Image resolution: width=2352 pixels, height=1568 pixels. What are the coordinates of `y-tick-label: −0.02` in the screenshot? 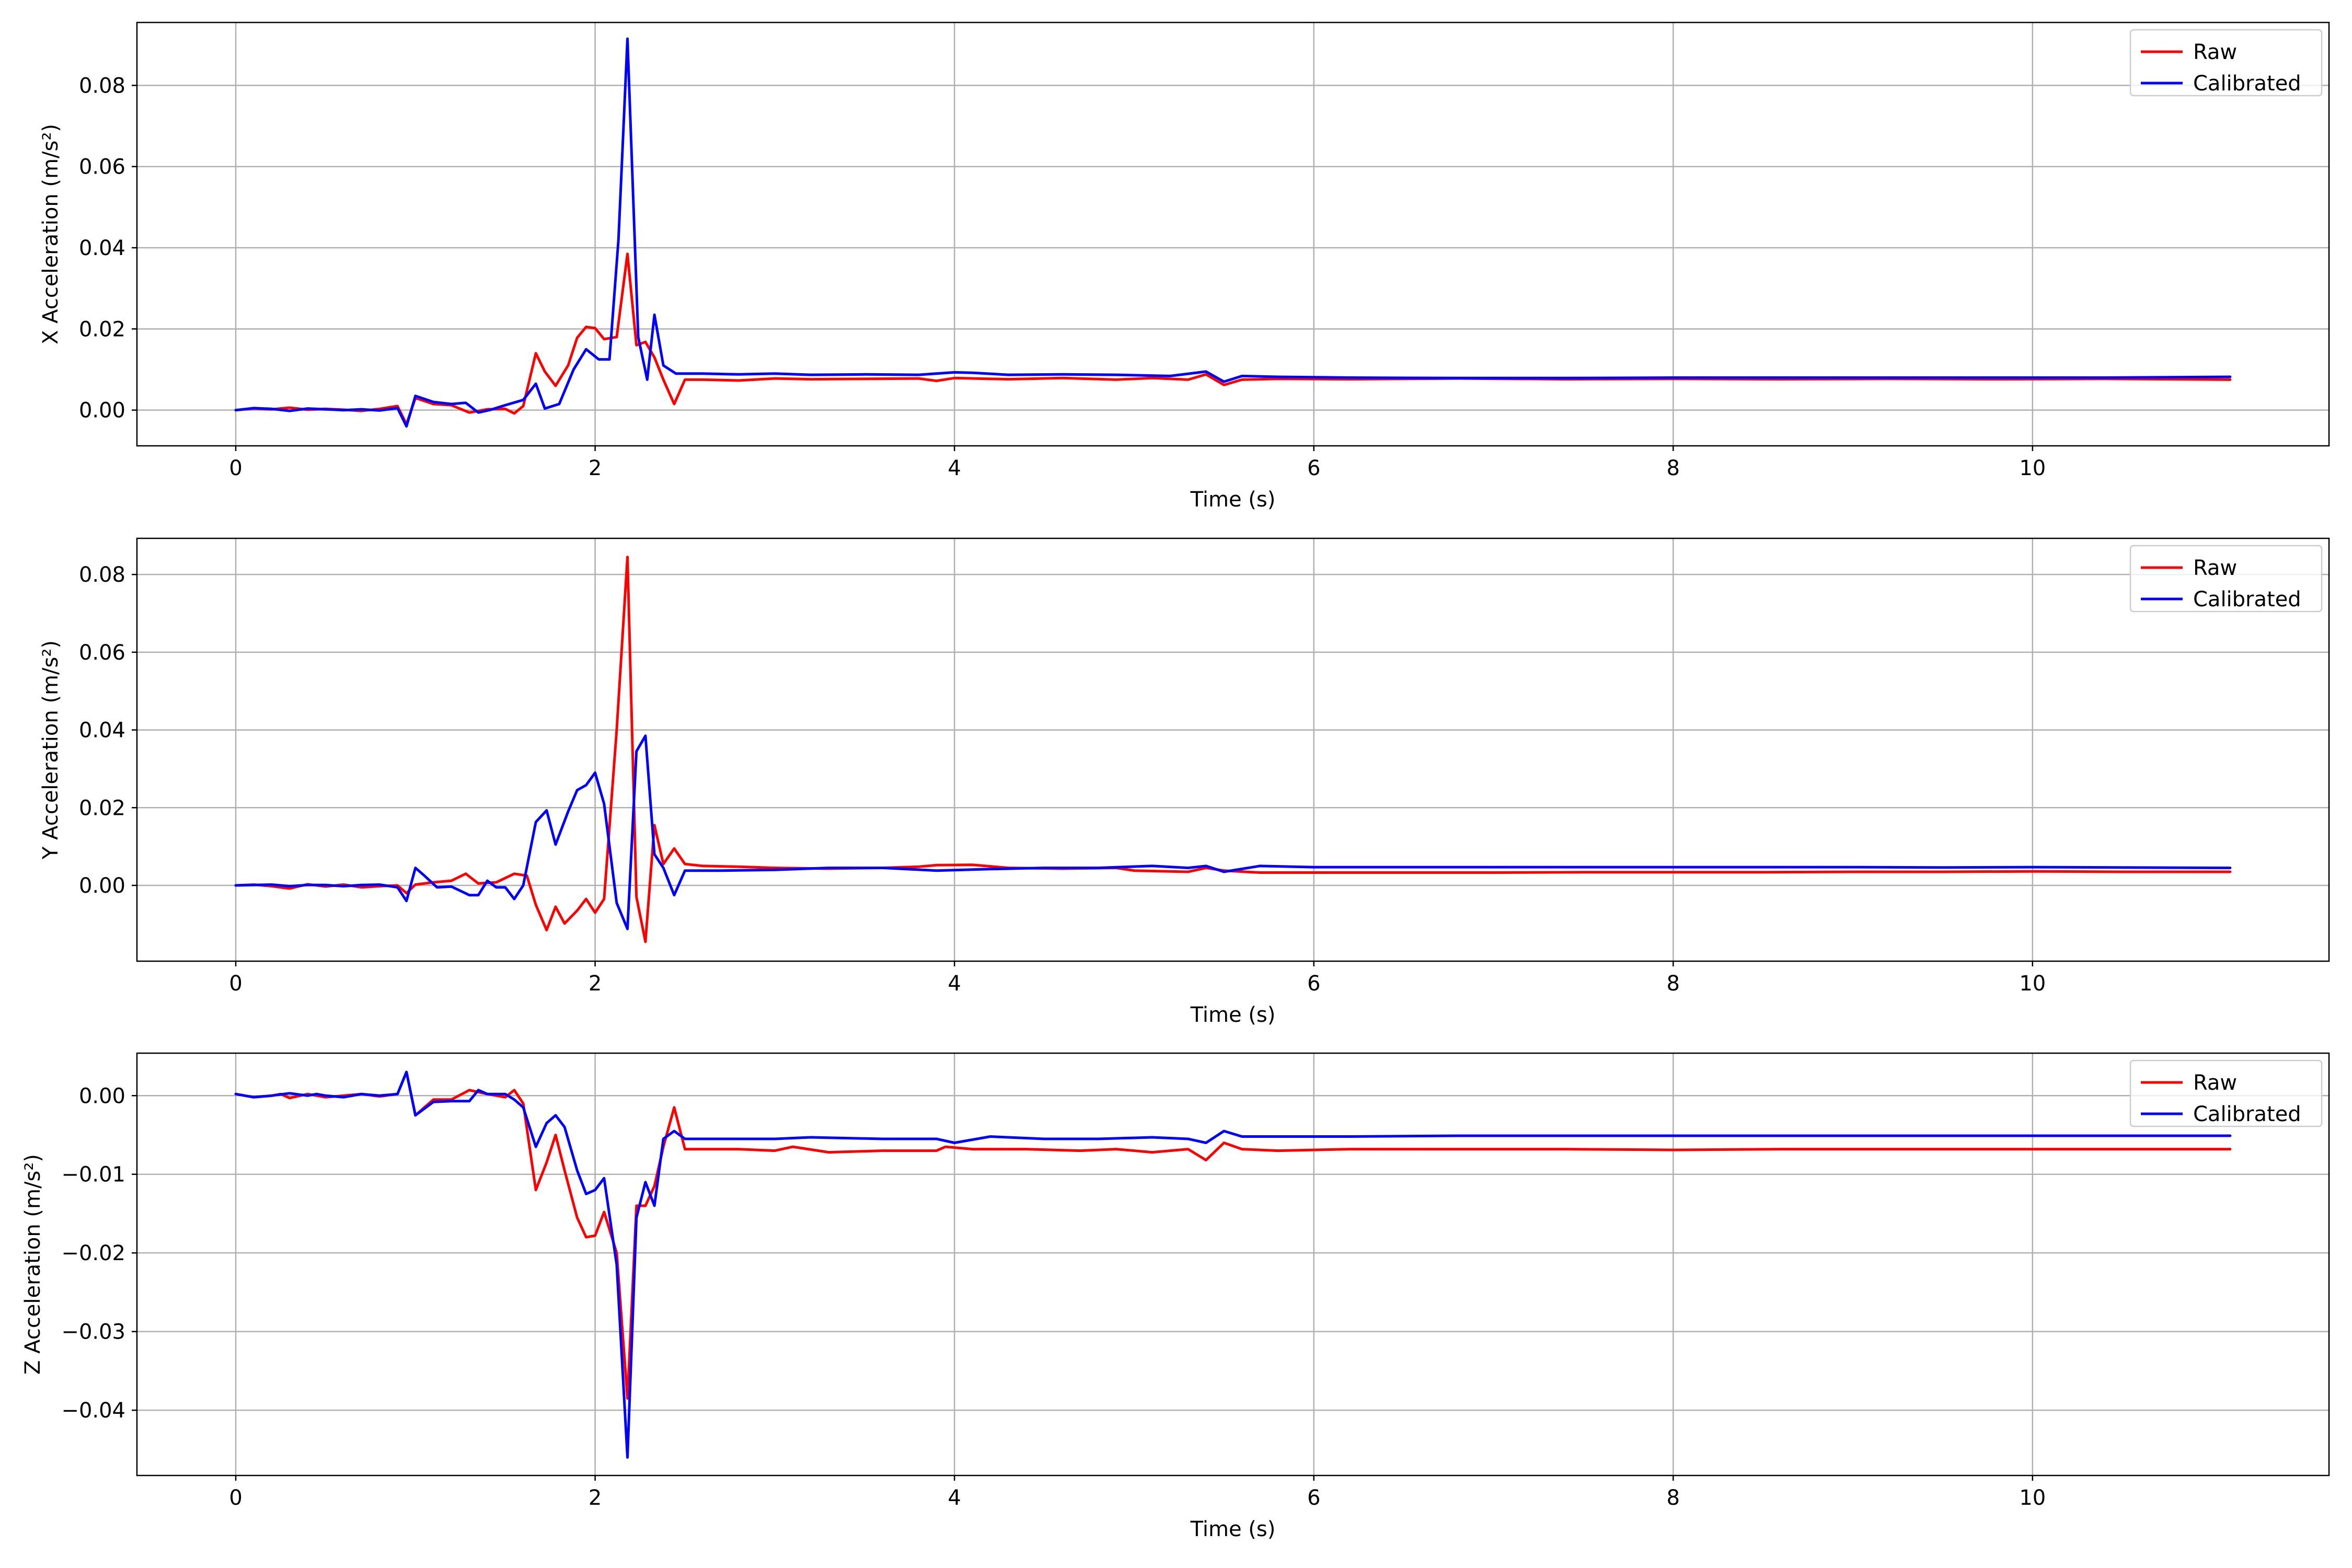 It's located at (93, 1253).